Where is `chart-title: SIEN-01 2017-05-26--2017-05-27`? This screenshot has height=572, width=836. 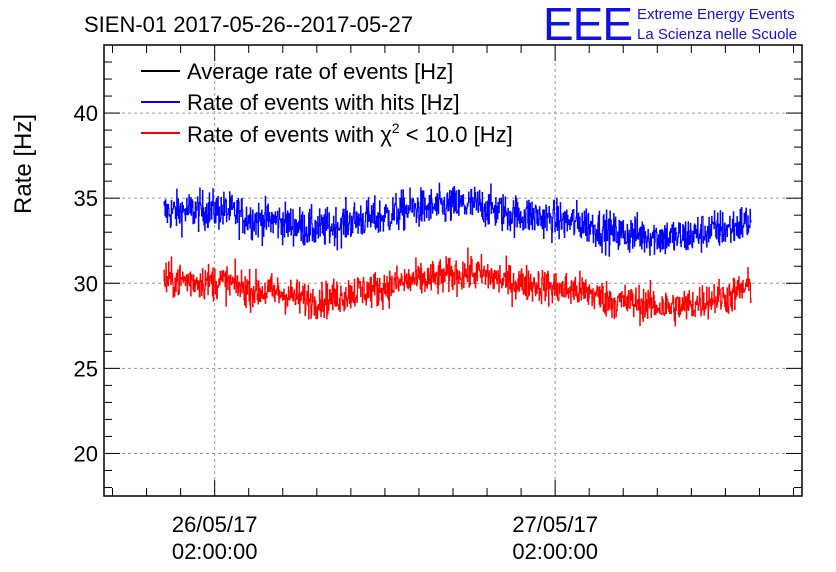 chart-title: SIEN-01 2017-05-26--2017-05-27 is located at coordinates (248, 24).